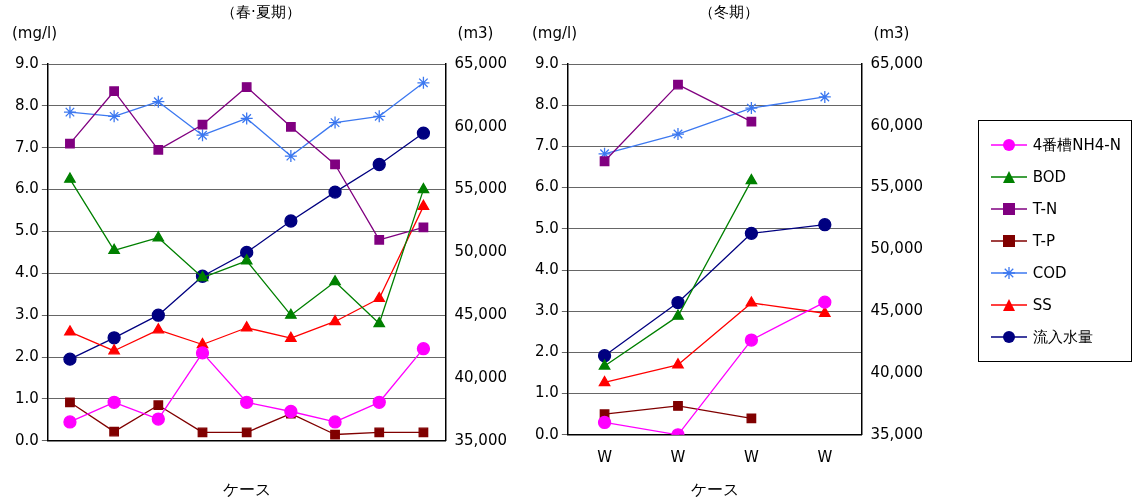  Describe the element at coordinates (1076, 145) in the screenshot. I see `legend-label: 4番槽NH4-N` at that location.